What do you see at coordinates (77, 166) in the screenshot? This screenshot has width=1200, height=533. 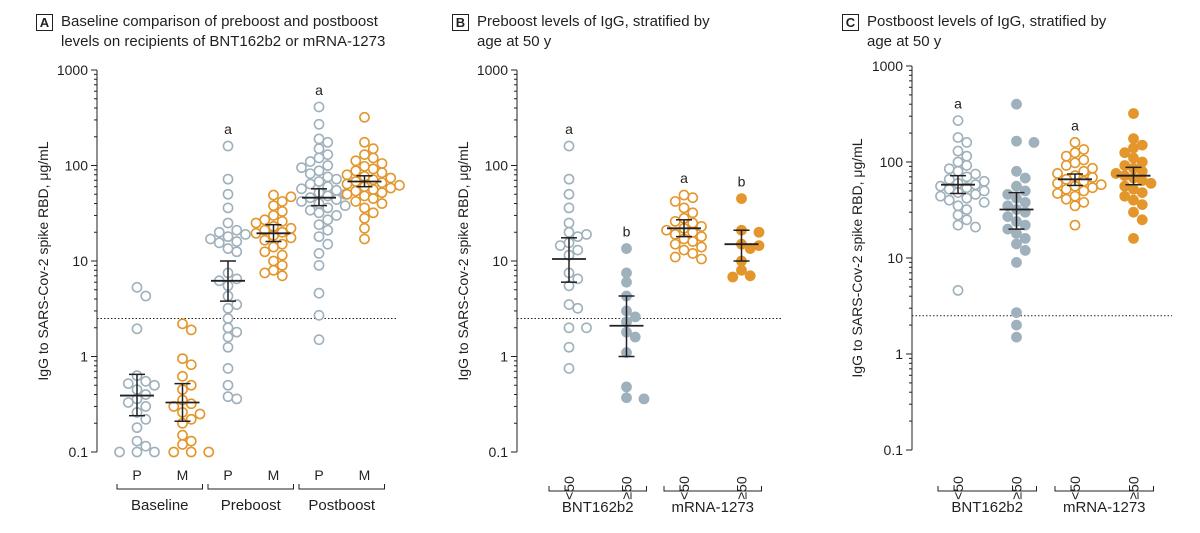 I see `y-tick-label: 100` at bounding box center [77, 166].